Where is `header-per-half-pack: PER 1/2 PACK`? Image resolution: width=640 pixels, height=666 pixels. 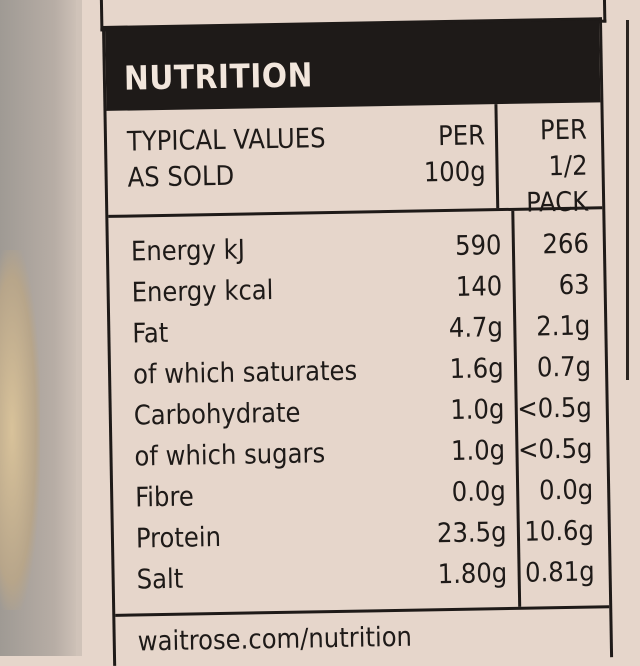 header-per-half-pack: PER 1/2 PACK is located at coordinates (548, 160).